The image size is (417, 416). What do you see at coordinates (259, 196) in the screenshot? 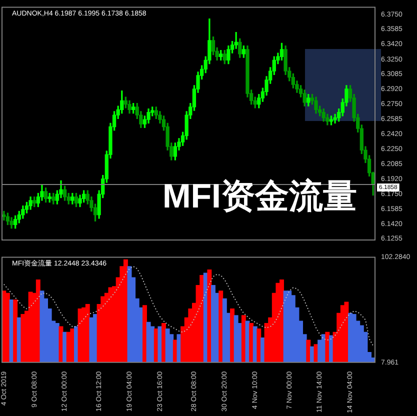
I see `text: MFI资金流量` at bounding box center [259, 196].